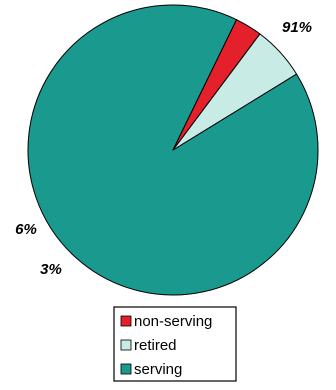 The width and height of the screenshot is (336, 390). I want to click on legend-entry-retired: retired, so click(148, 345).